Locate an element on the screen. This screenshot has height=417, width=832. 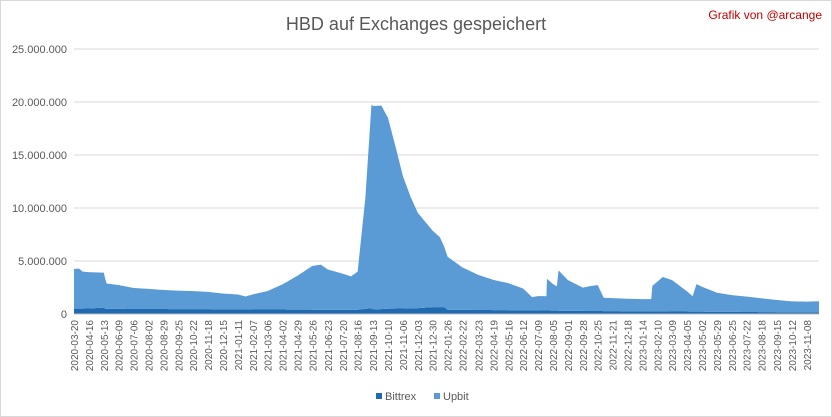
x-tick-label: 2023-10-12 is located at coordinates (793, 346).